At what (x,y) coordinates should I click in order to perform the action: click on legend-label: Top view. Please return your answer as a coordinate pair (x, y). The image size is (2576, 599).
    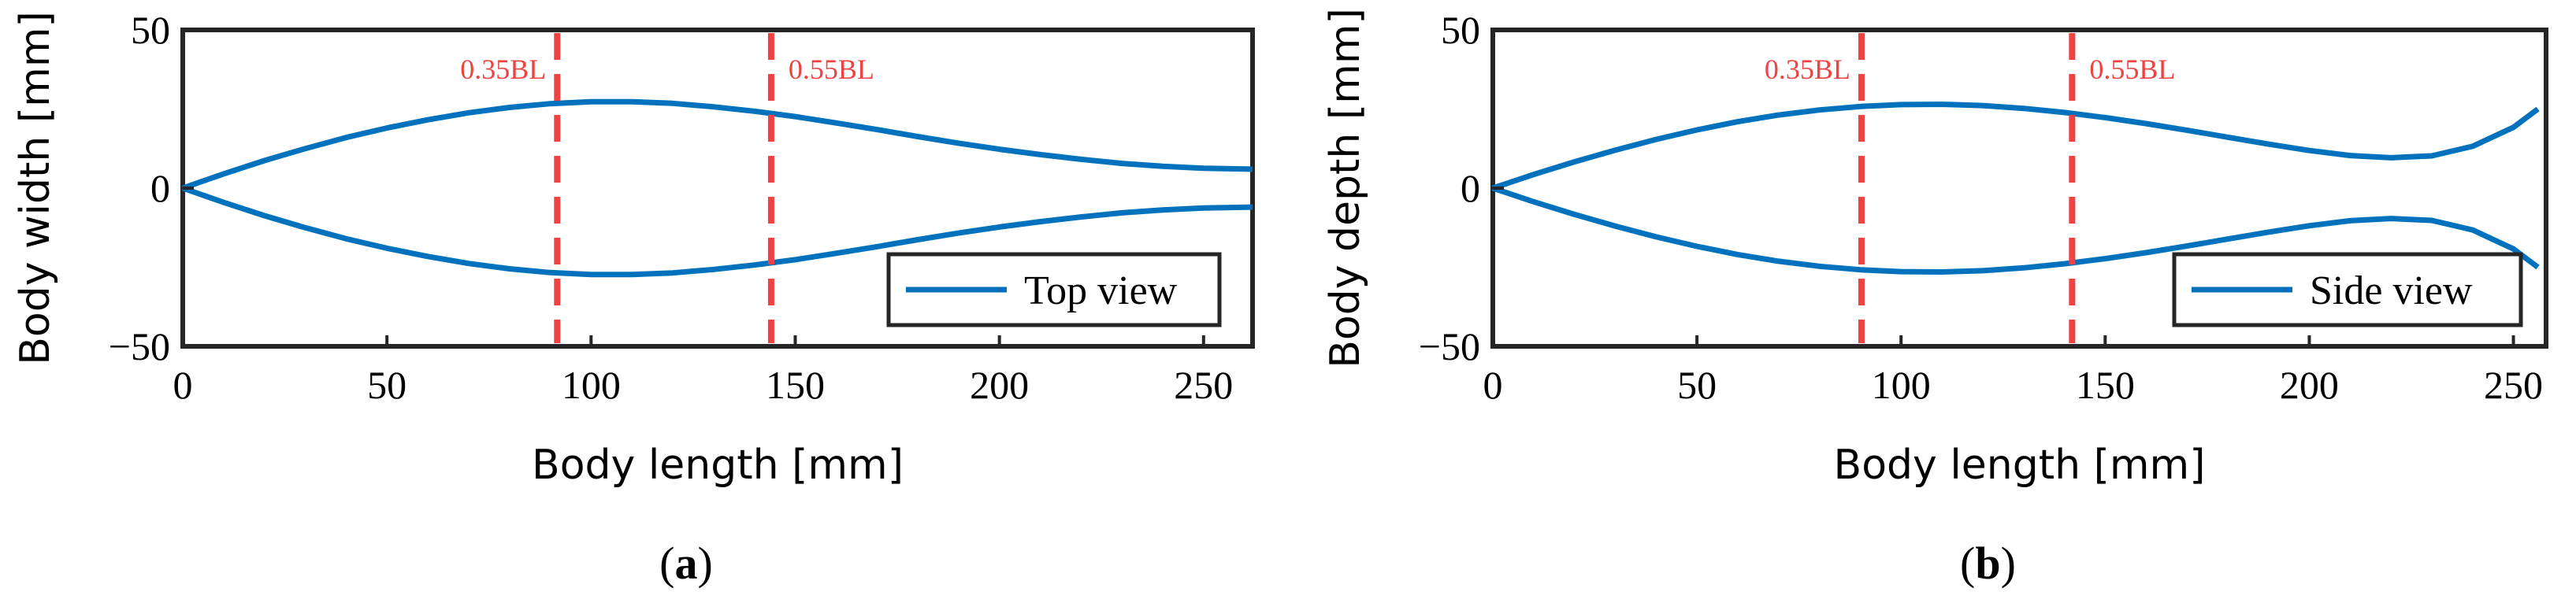
    Looking at the image, I should click on (1101, 290).